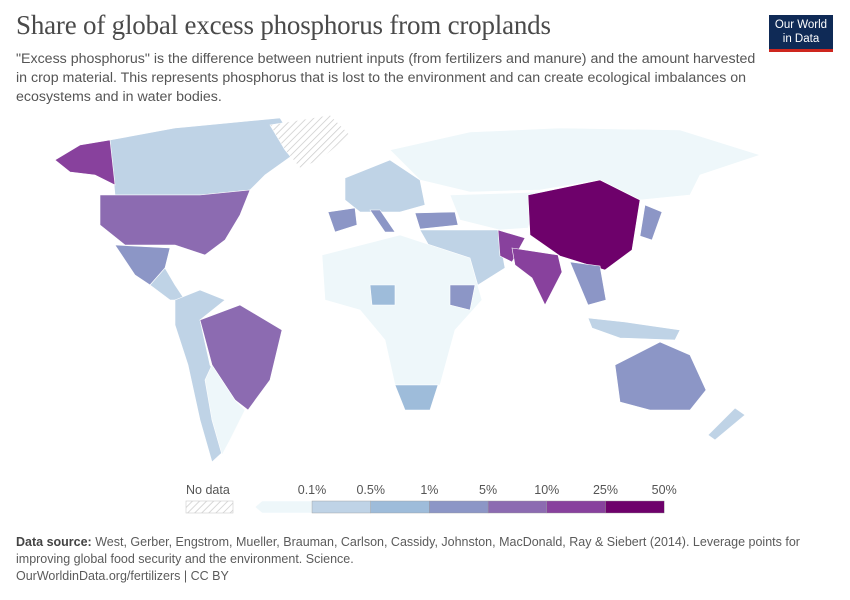 The image size is (850, 600). What do you see at coordinates (801, 25) in the screenshot?
I see `logo-line1: Our World` at bounding box center [801, 25].